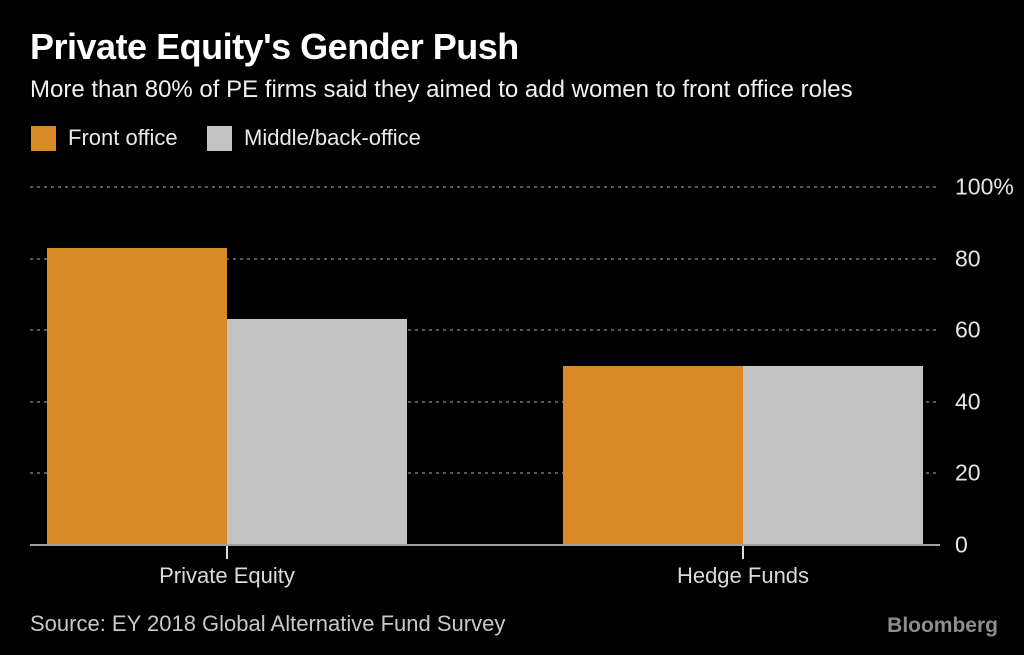  What do you see at coordinates (332, 137) in the screenshot?
I see `legend-label-middle-back-office: Middle/back-office` at bounding box center [332, 137].